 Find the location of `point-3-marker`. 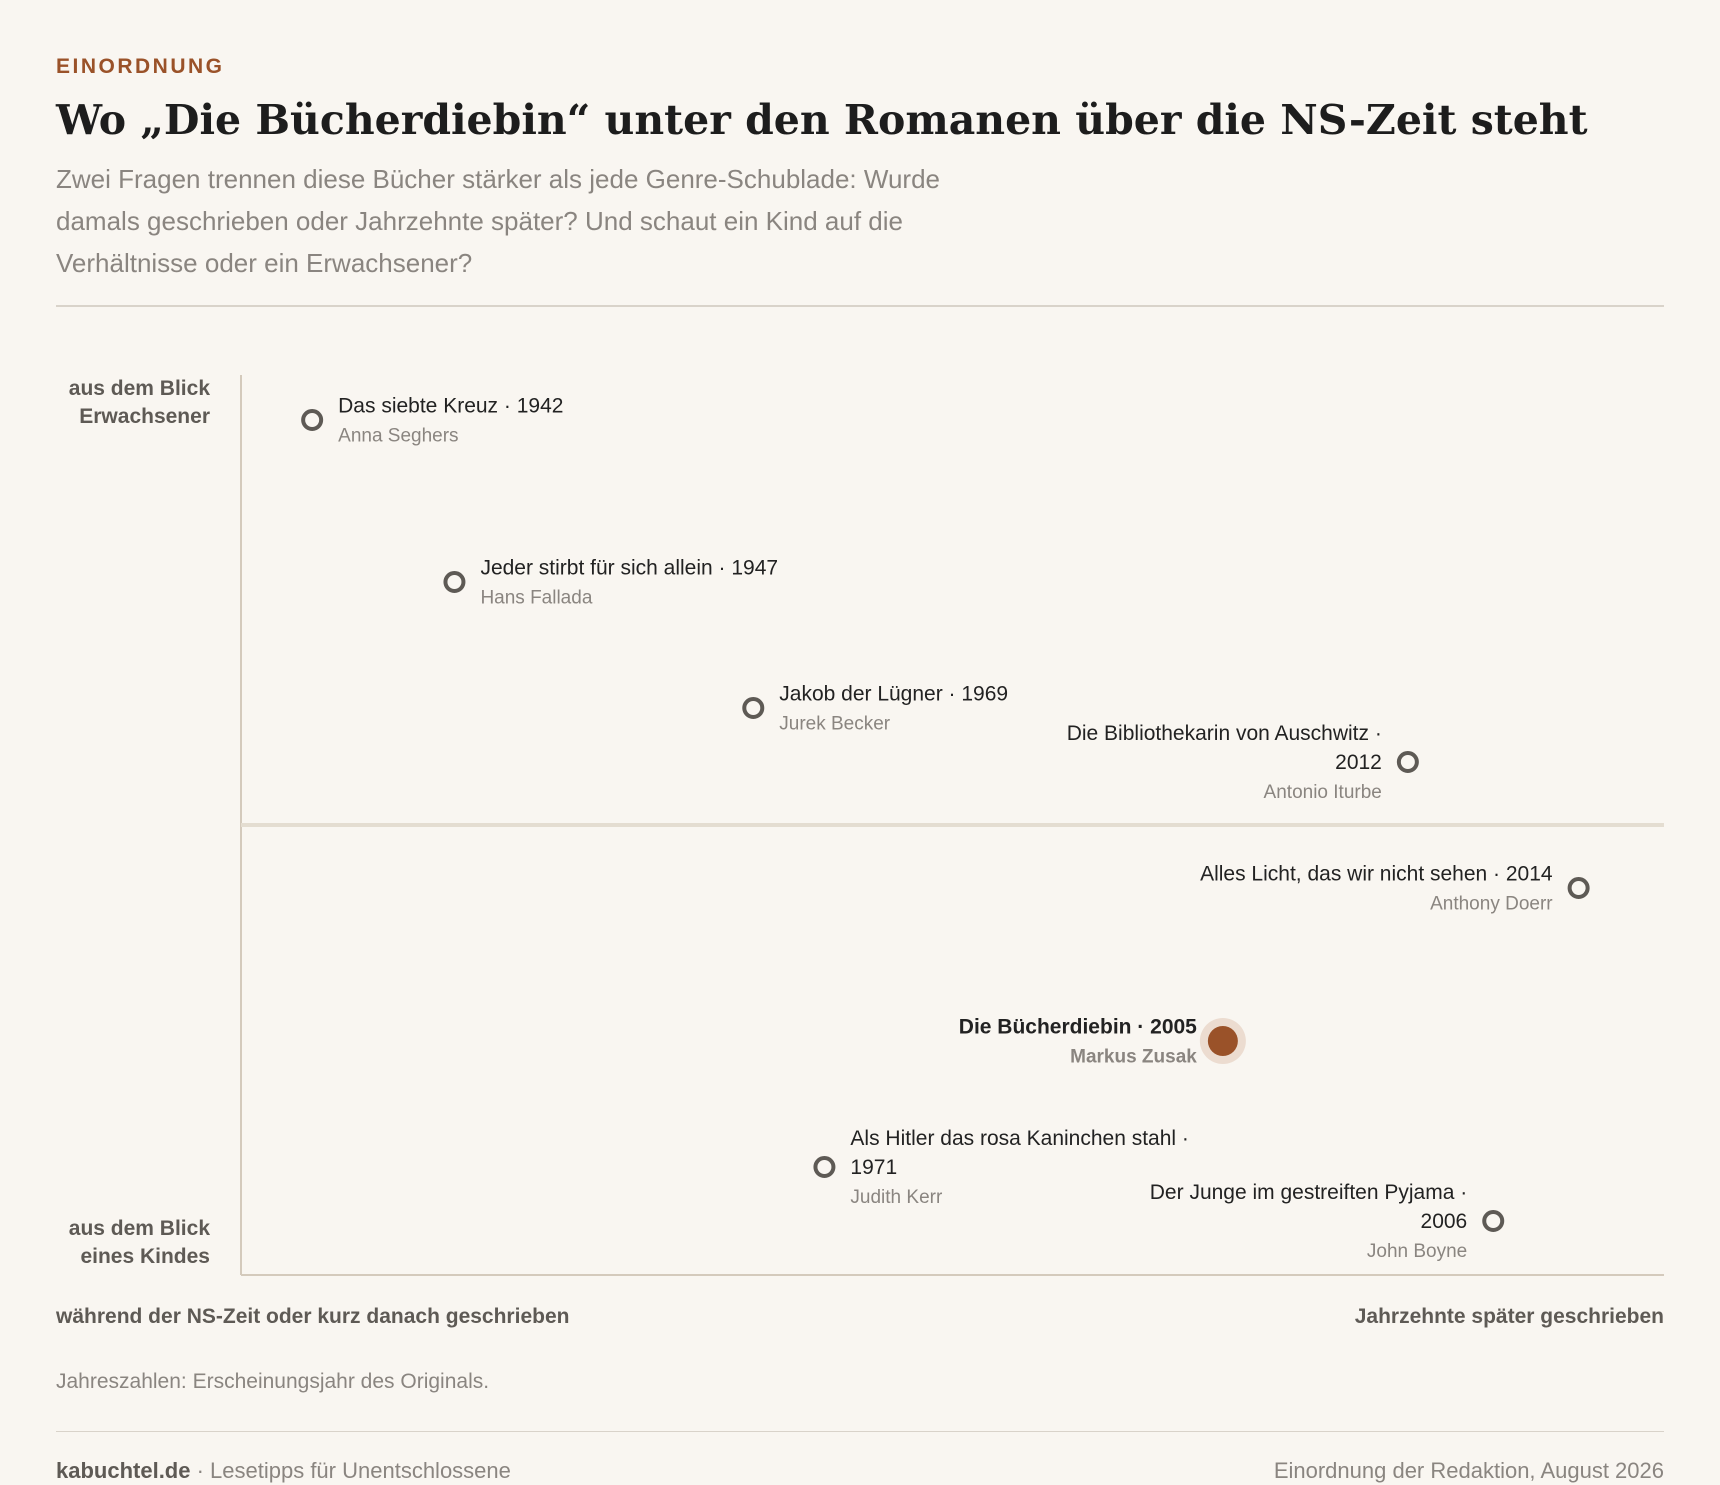

point-3-marker is located at coordinates (753, 708).